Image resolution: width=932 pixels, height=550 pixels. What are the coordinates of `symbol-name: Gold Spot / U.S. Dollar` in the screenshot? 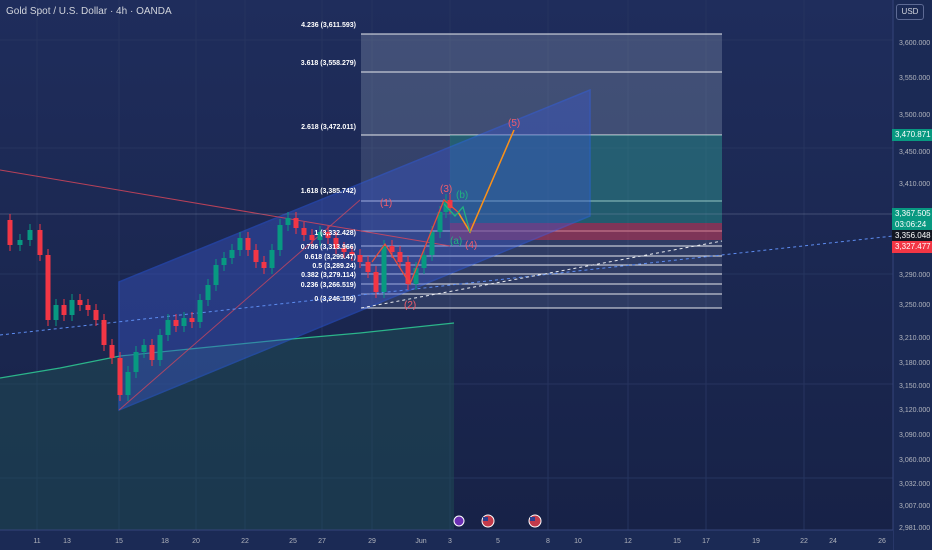 It's located at (57, 11).